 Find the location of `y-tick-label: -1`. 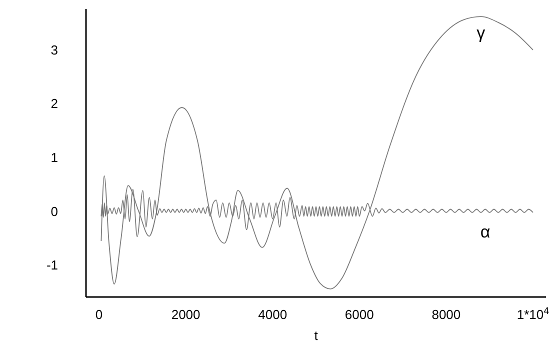

y-tick-label: -1 is located at coordinates (52, 265).